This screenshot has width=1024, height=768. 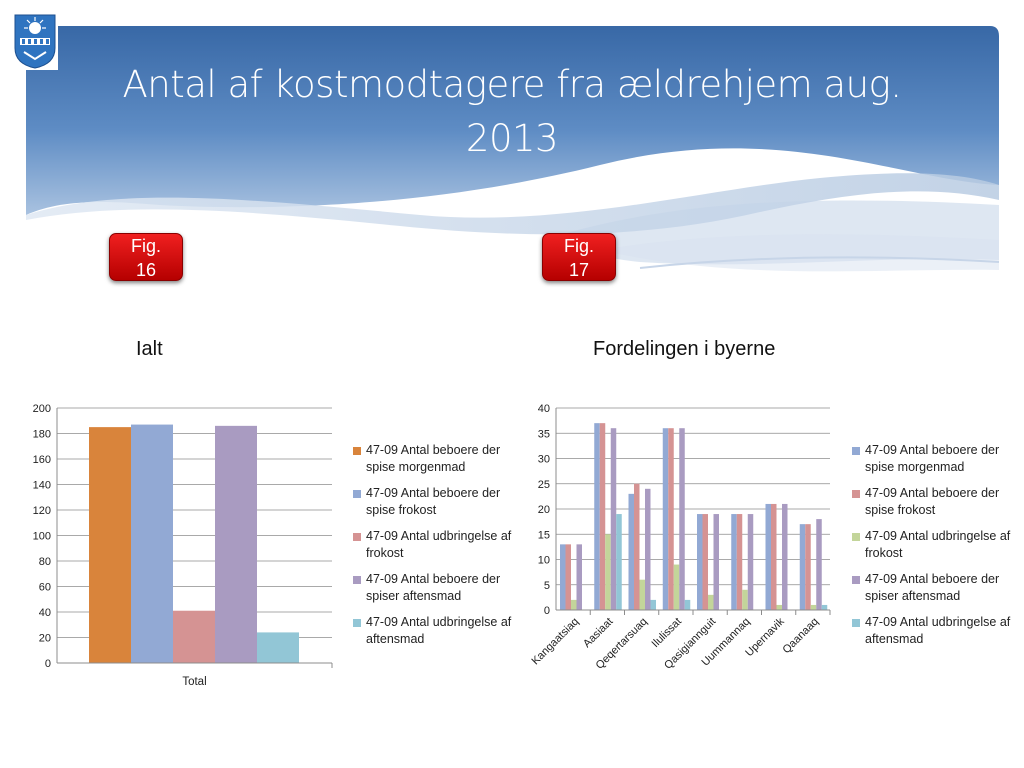 What do you see at coordinates (932, 458) in the screenshot?
I see `legend-label: 47-09 Antal beboere der spise morgenmad` at bounding box center [932, 458].